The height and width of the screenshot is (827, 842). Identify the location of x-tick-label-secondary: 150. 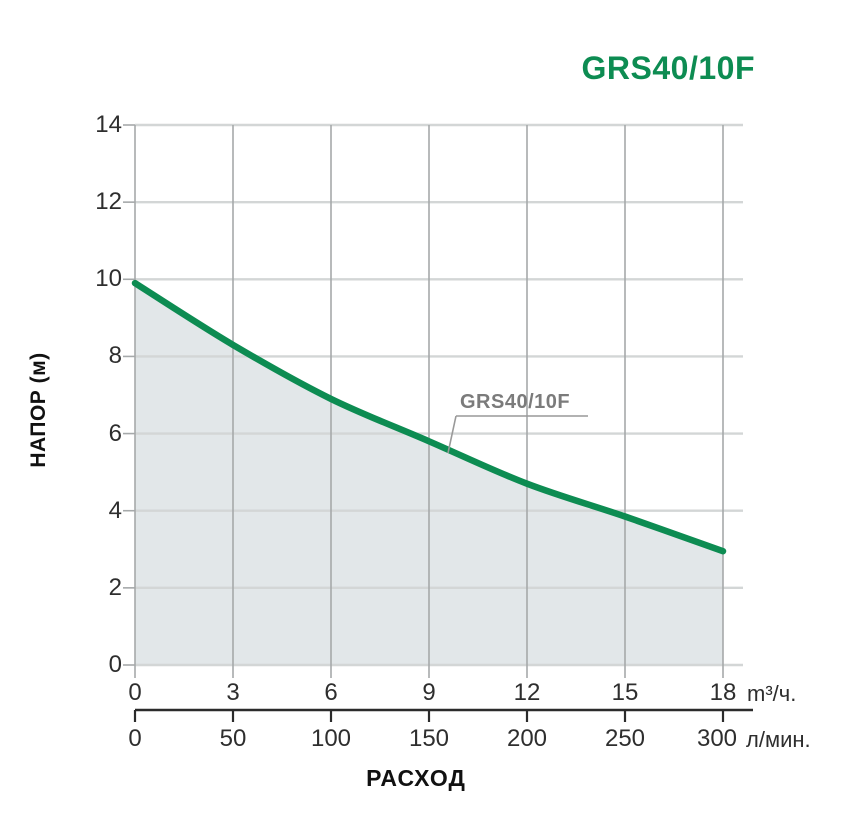
(429, 738).